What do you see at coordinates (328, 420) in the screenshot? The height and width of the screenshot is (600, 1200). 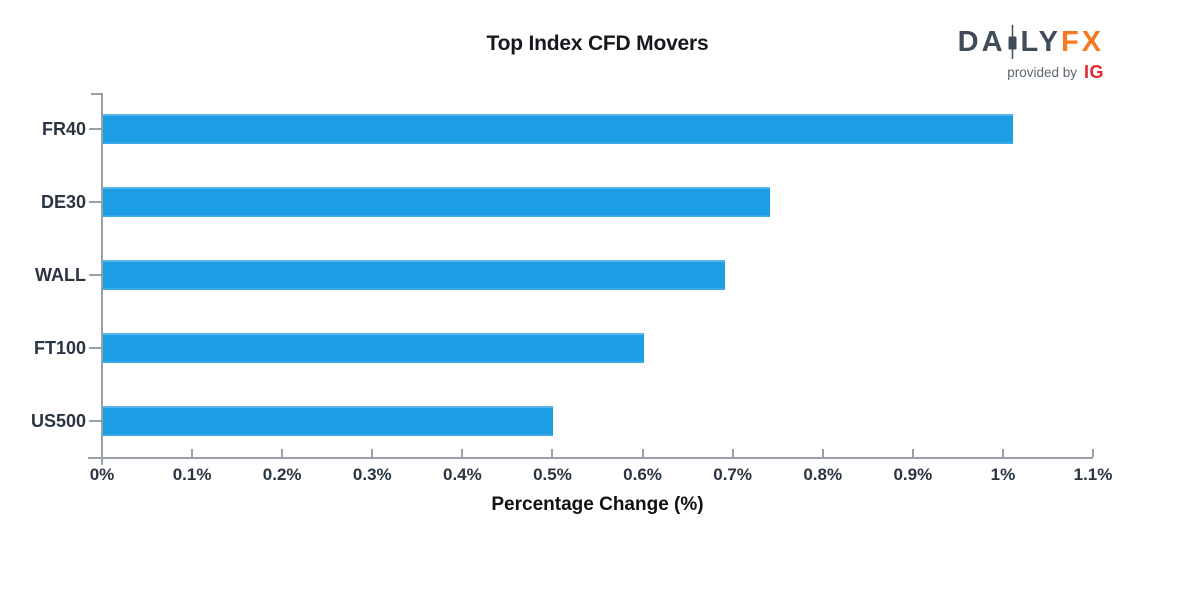 I see `bar-us500` at bounding box center [328, 420].